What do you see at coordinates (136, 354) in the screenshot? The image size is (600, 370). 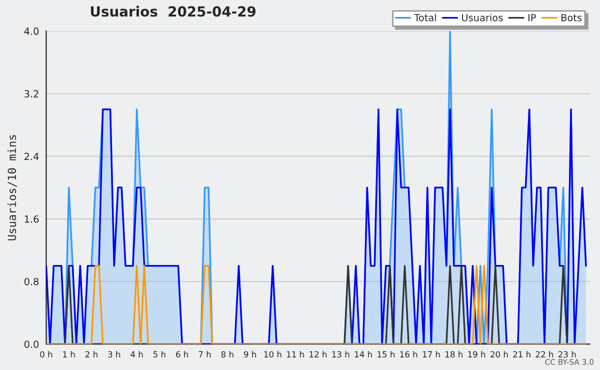 I see `x-tick-label: 4 h` at bounding box center [136, 354].